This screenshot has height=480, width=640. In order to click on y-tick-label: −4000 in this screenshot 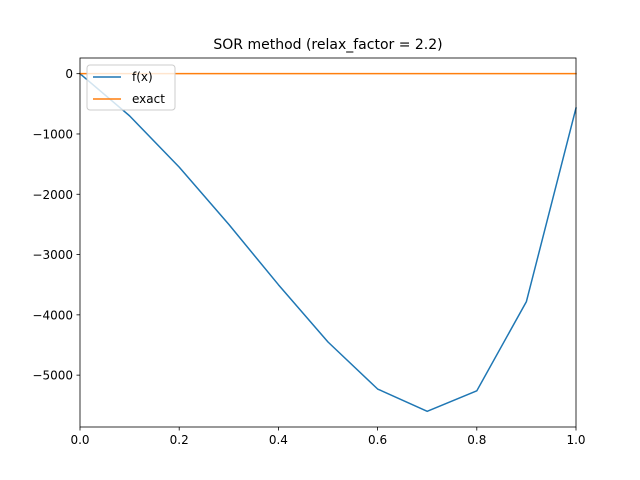, I will do `click(52, 315)`.